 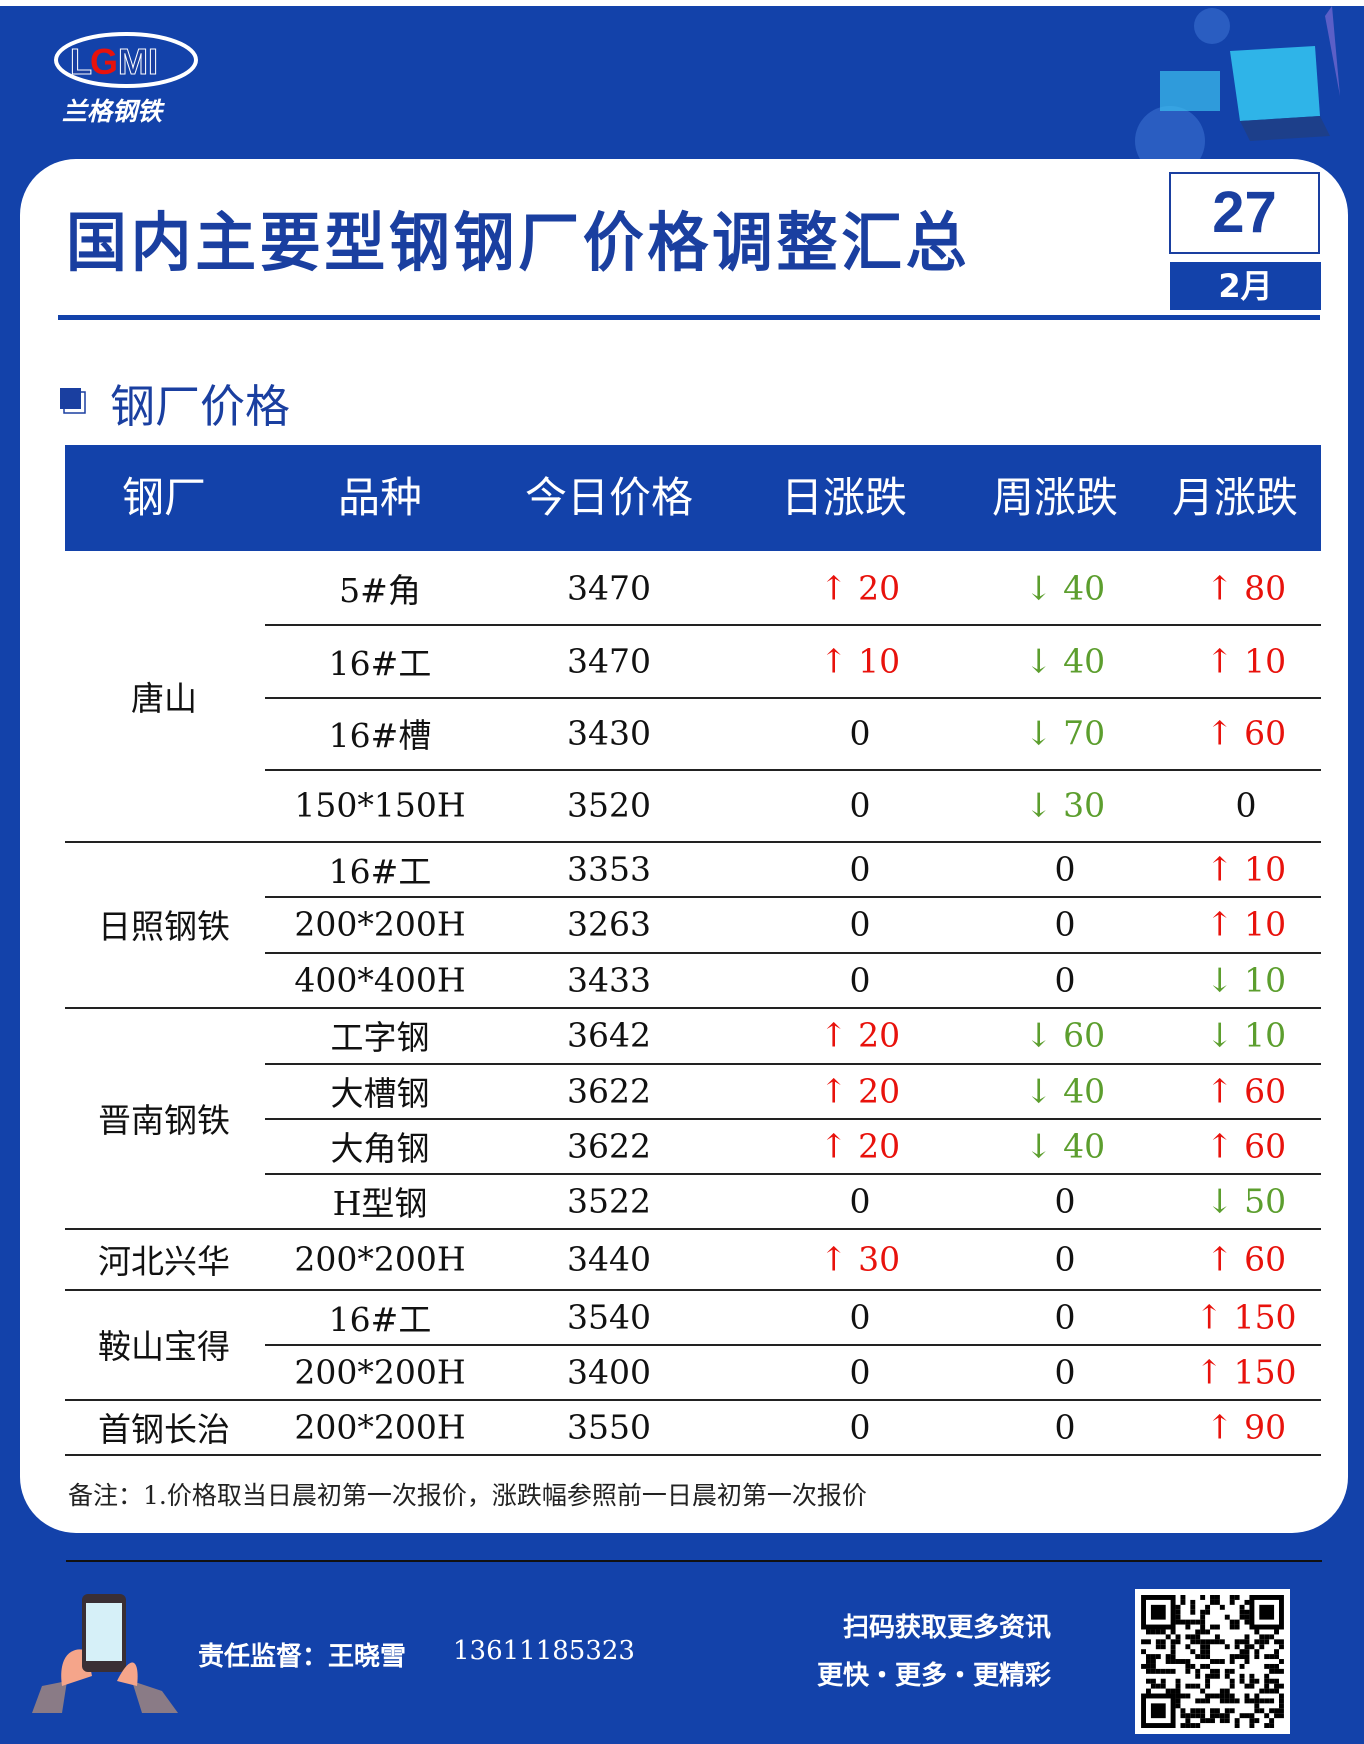 What do you see at coordinates (1246, 1426) in the screenshot?
I see `month-change-cell: ↑ 90` at bounding box center [1246, 1426].